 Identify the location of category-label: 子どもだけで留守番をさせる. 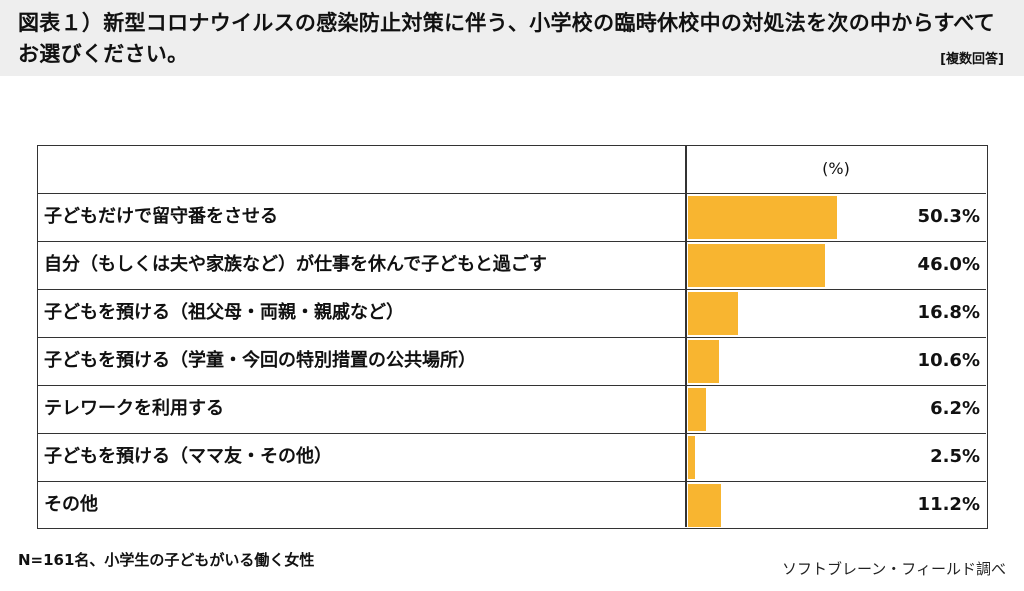
(161, 216).